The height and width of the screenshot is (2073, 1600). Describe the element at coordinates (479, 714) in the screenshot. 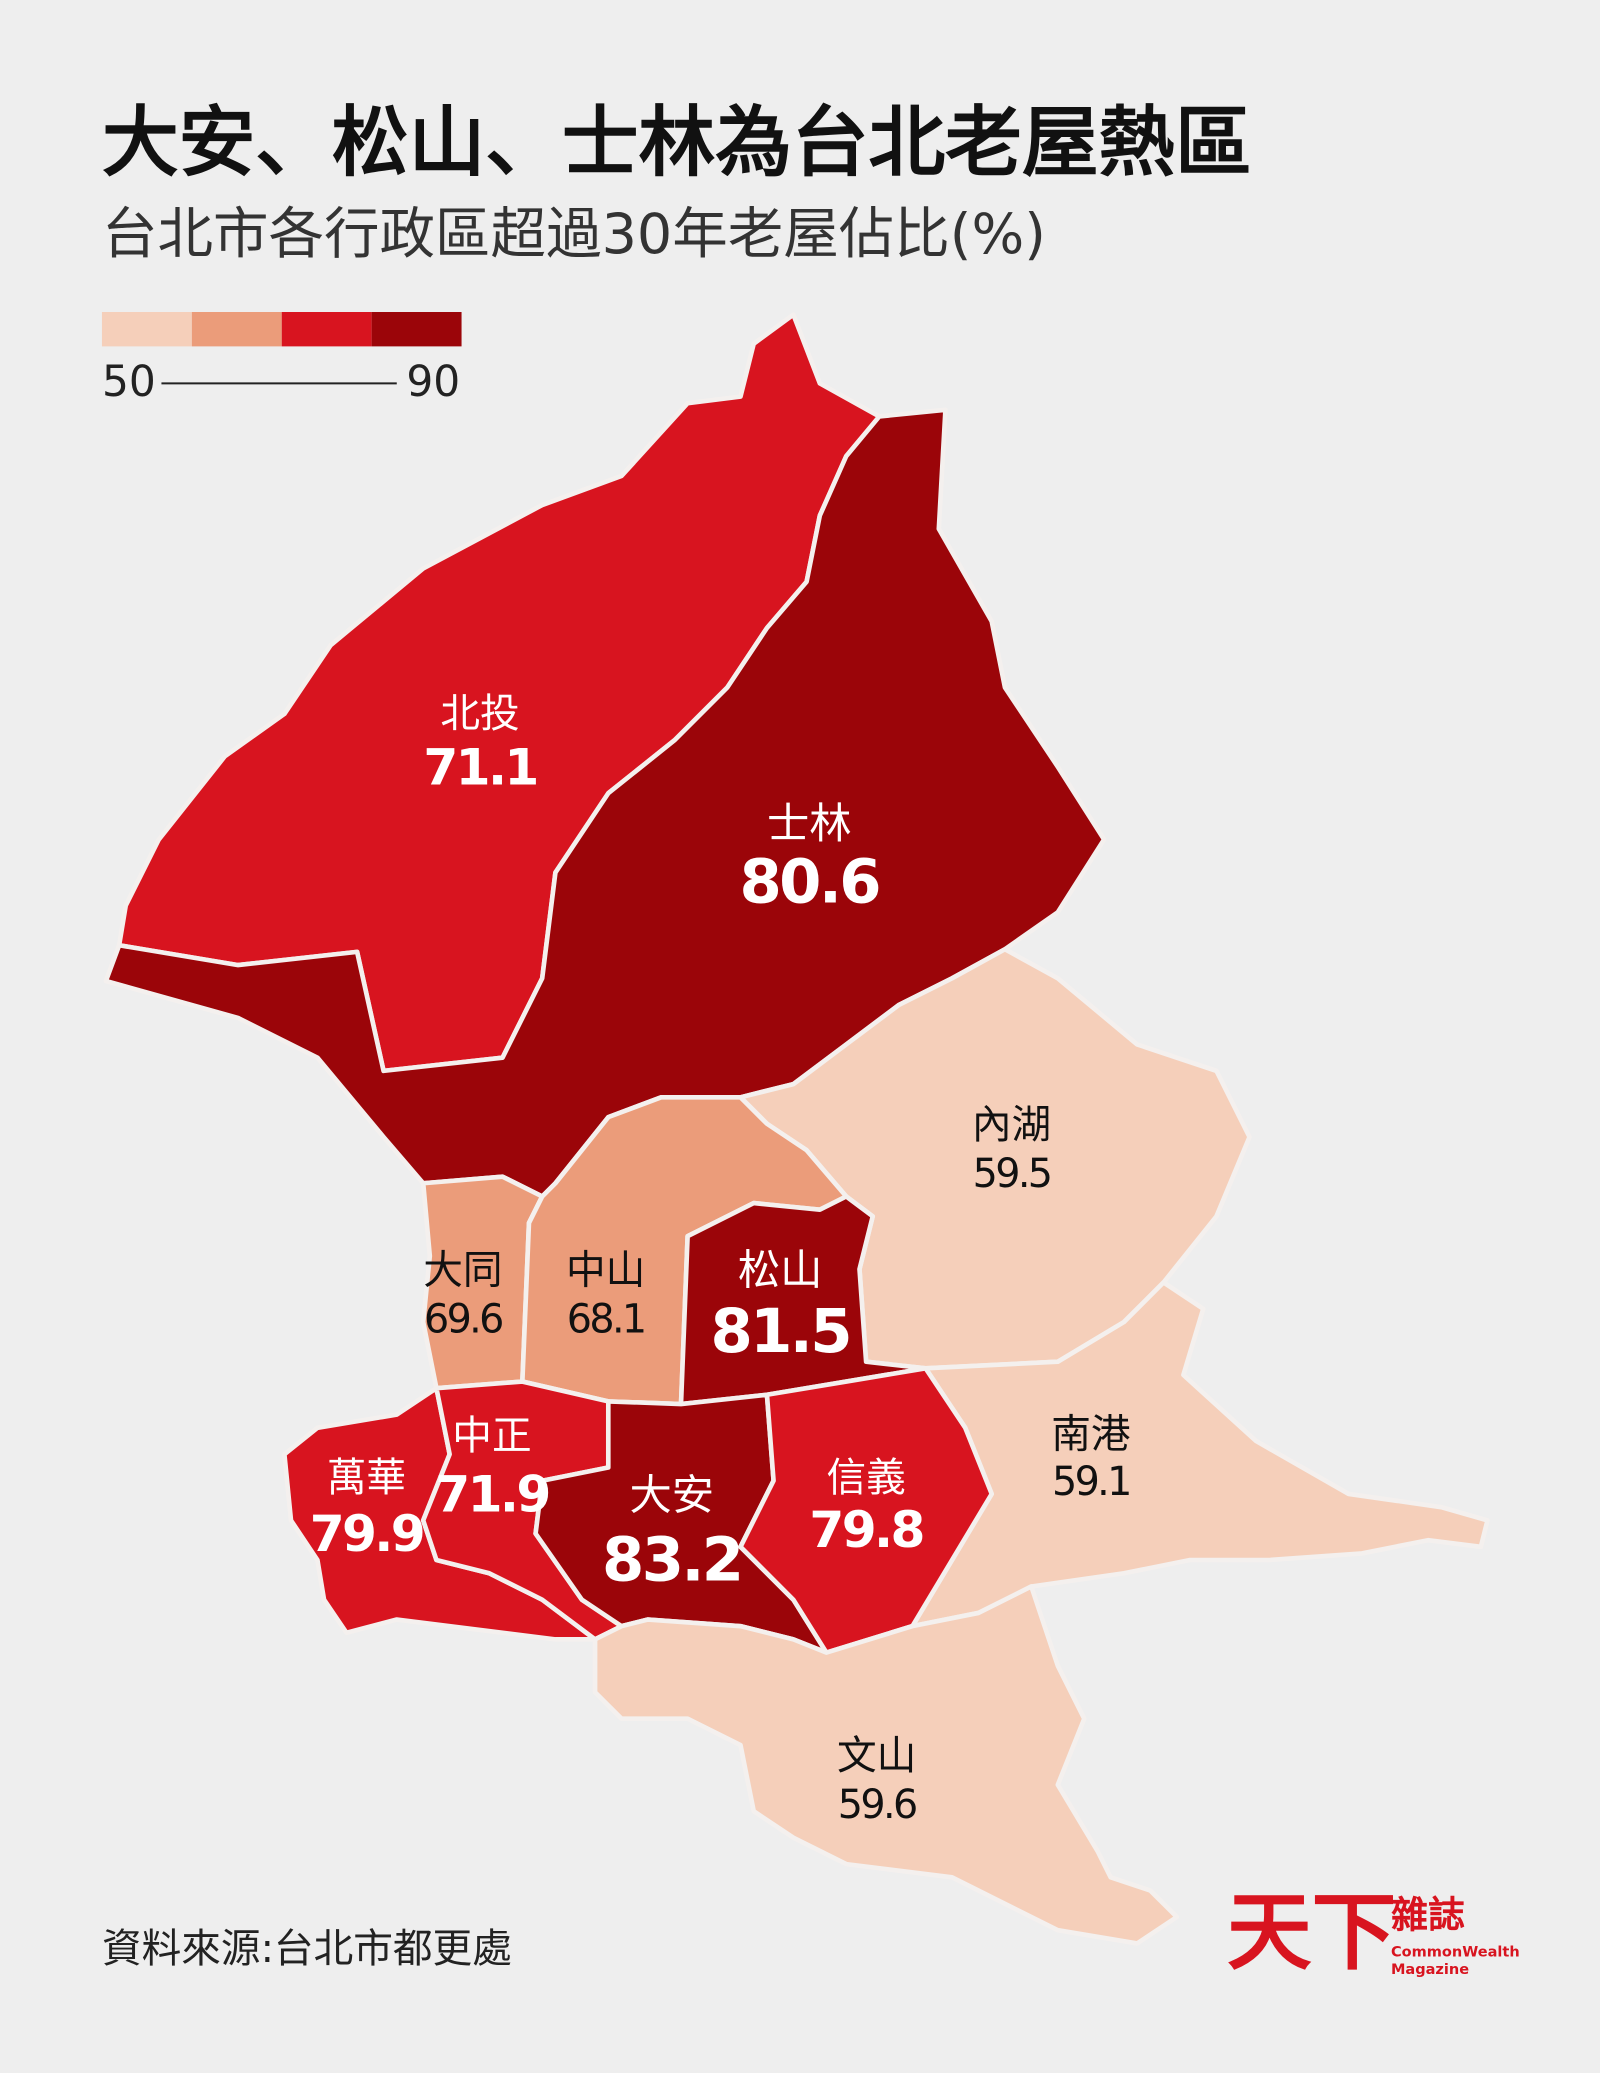

I see `district-name: 北投` at that location.